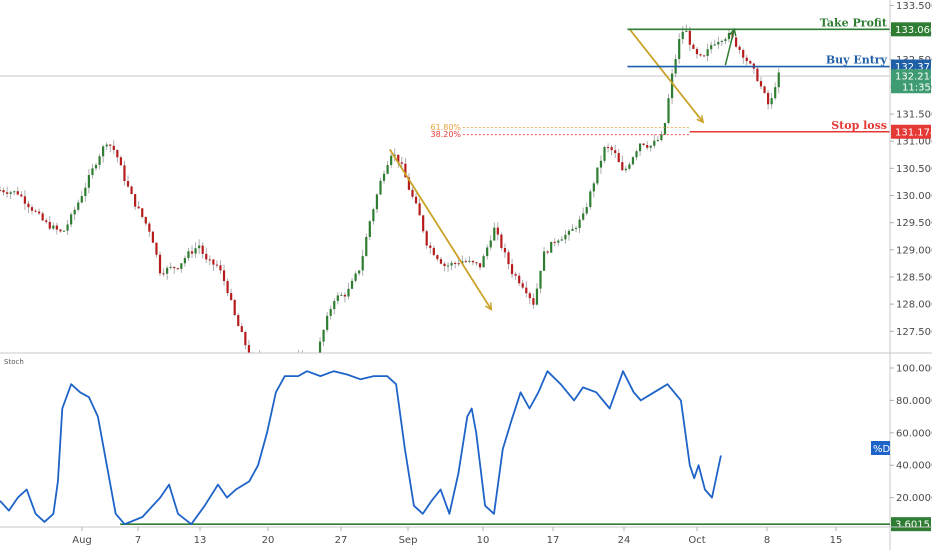 This screenshot has width=932, height=554. Describe the element at coordinates (488, 306) in the screenshot. I see `pattern-arrow-head` at that location.